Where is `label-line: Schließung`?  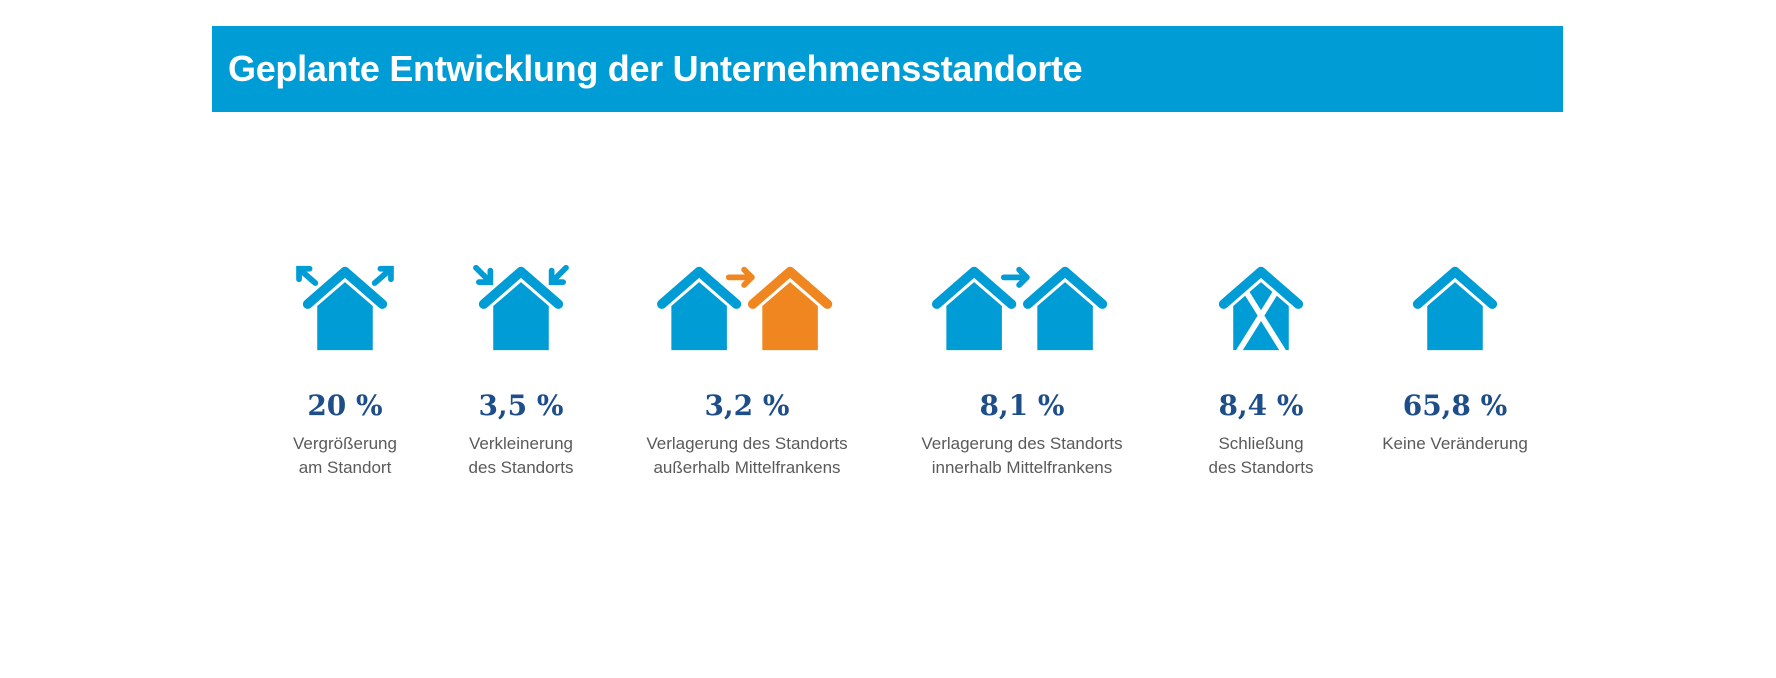 label-line: Schließung is located at coordinates (1261, 443).